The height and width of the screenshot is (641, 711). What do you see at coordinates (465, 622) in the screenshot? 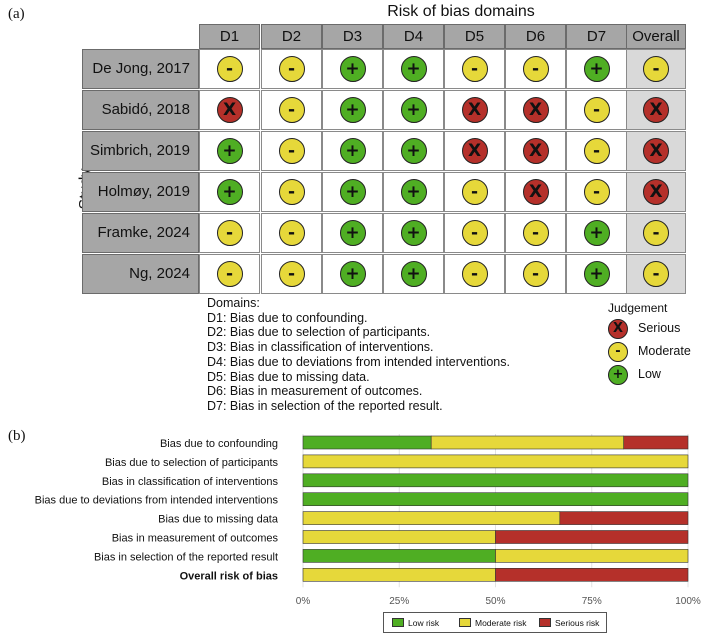
I see `moderate-risk-swatch` at bounding box center [465, 622].